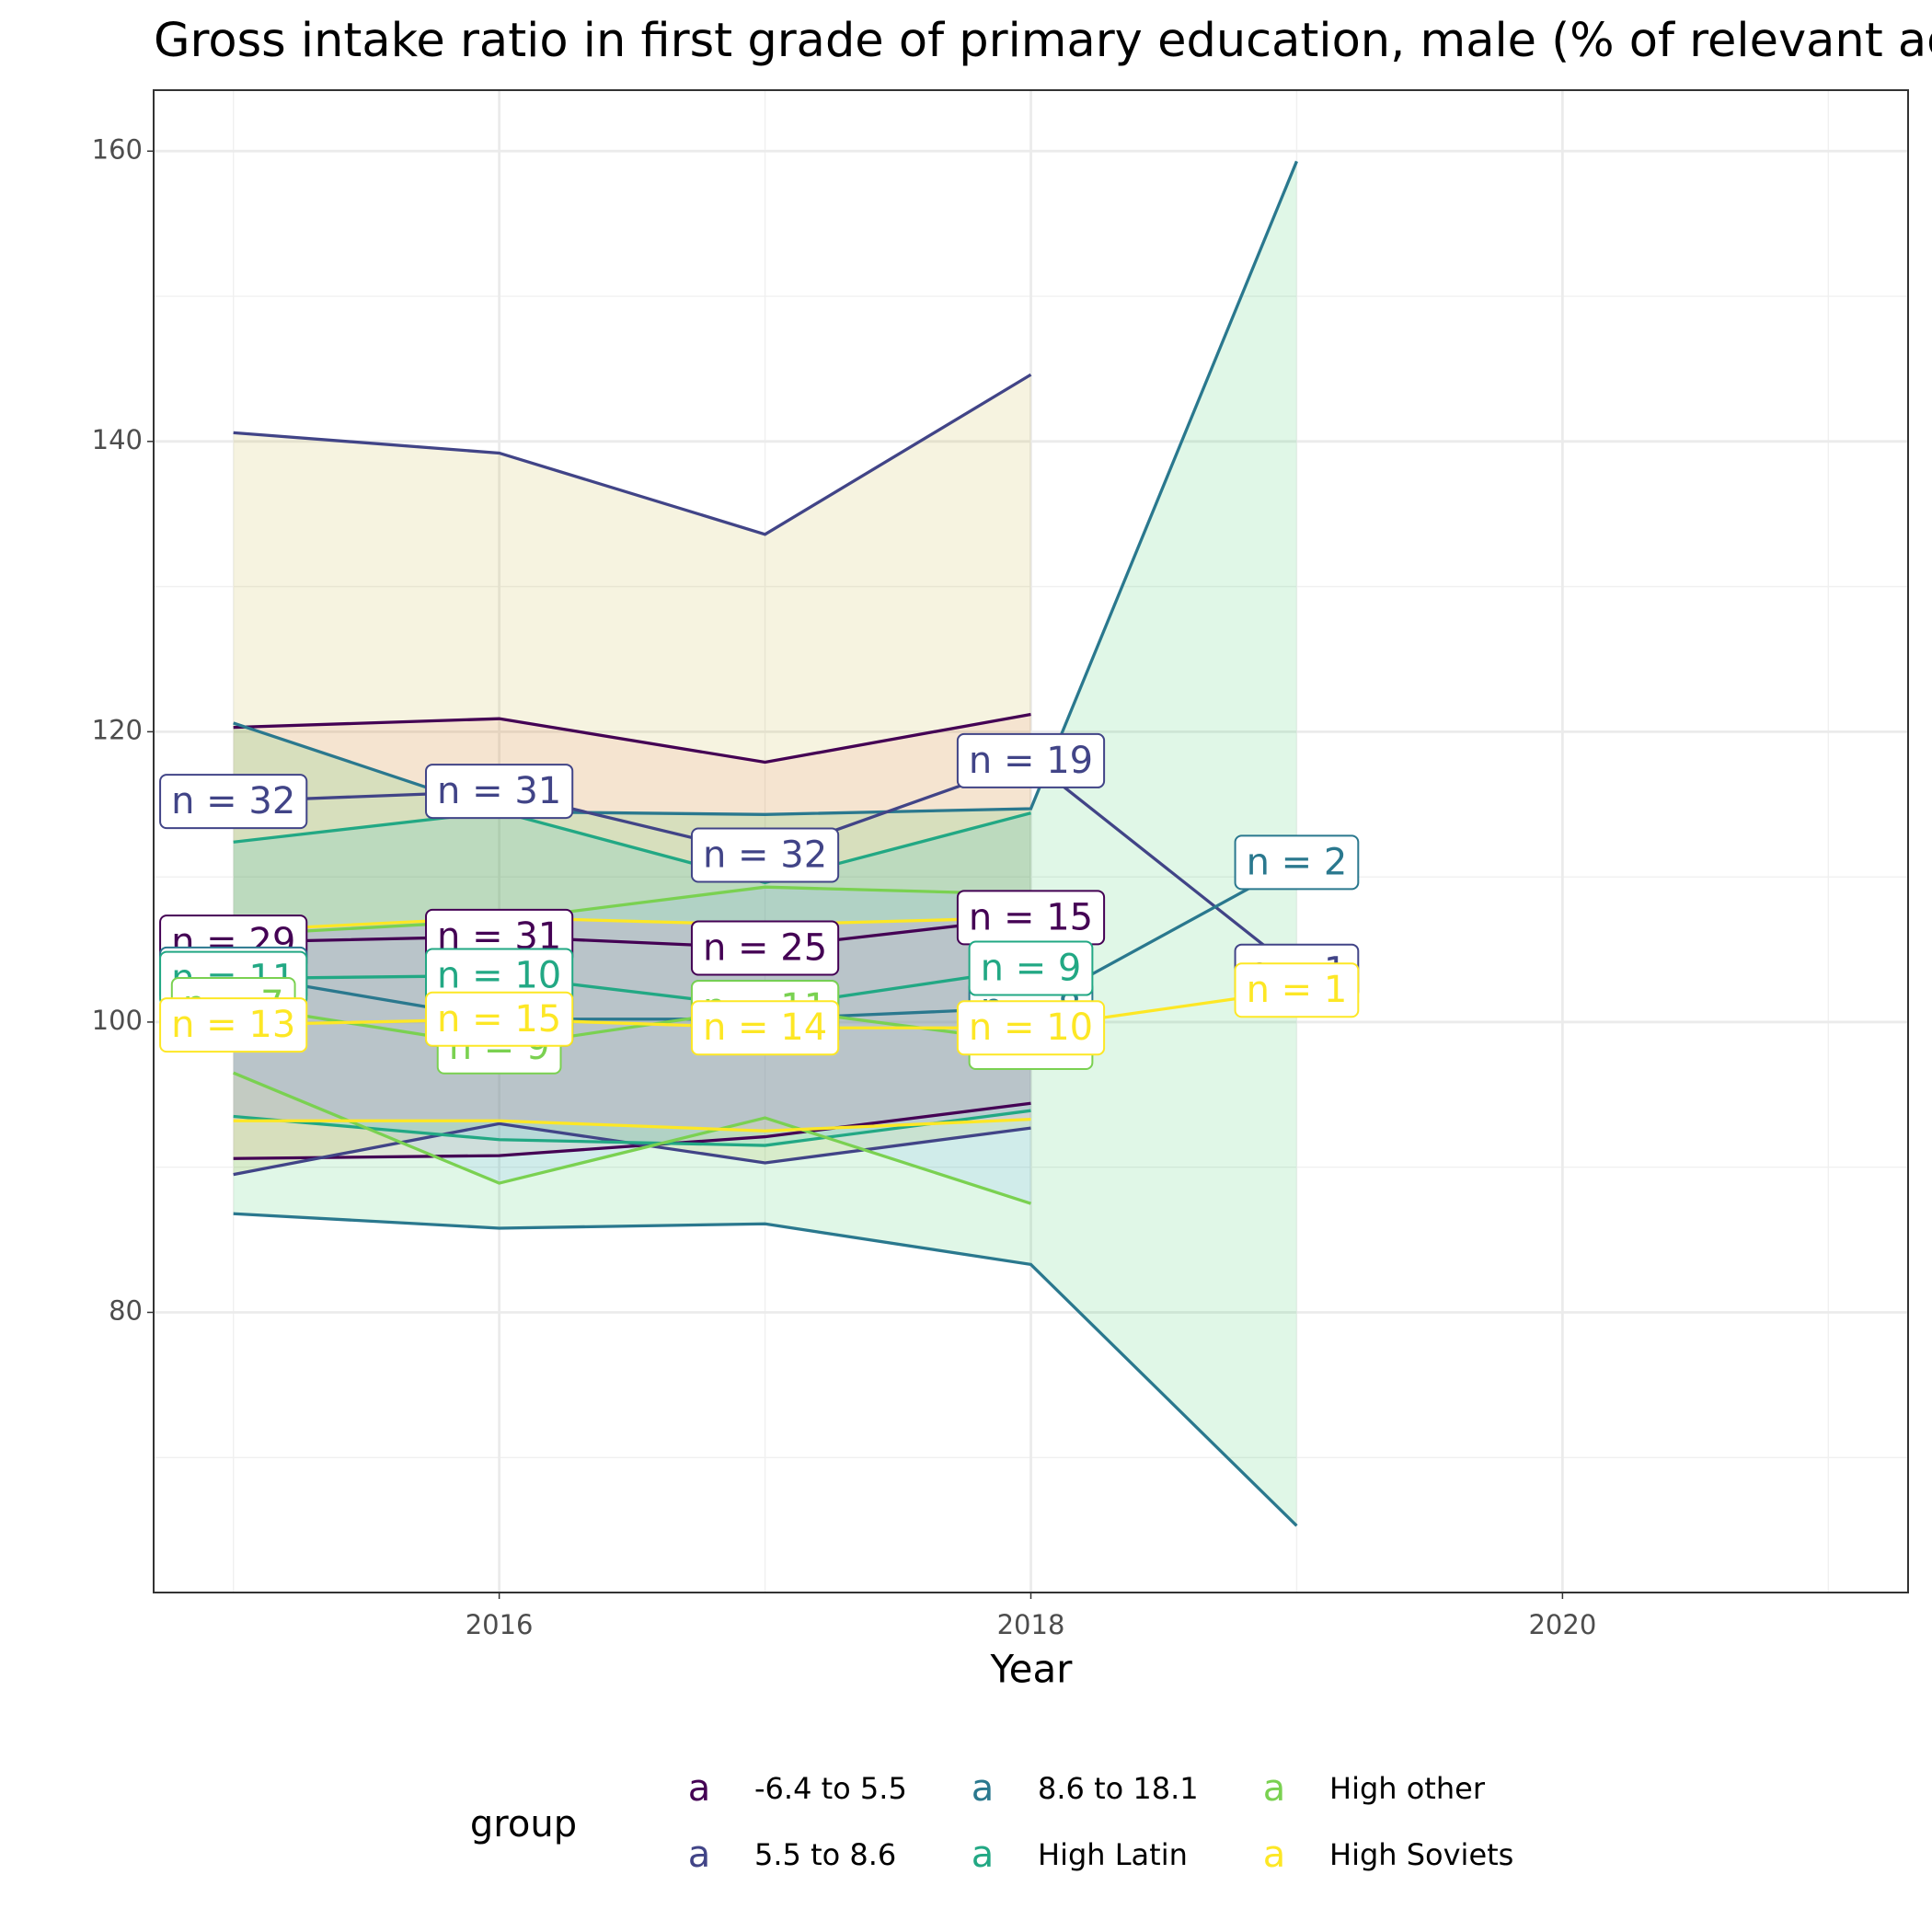 The width and height of the screenshot is (1932, 1932). I want to click on legend-label: -6.4 to 5.5, so click(830, 1788).